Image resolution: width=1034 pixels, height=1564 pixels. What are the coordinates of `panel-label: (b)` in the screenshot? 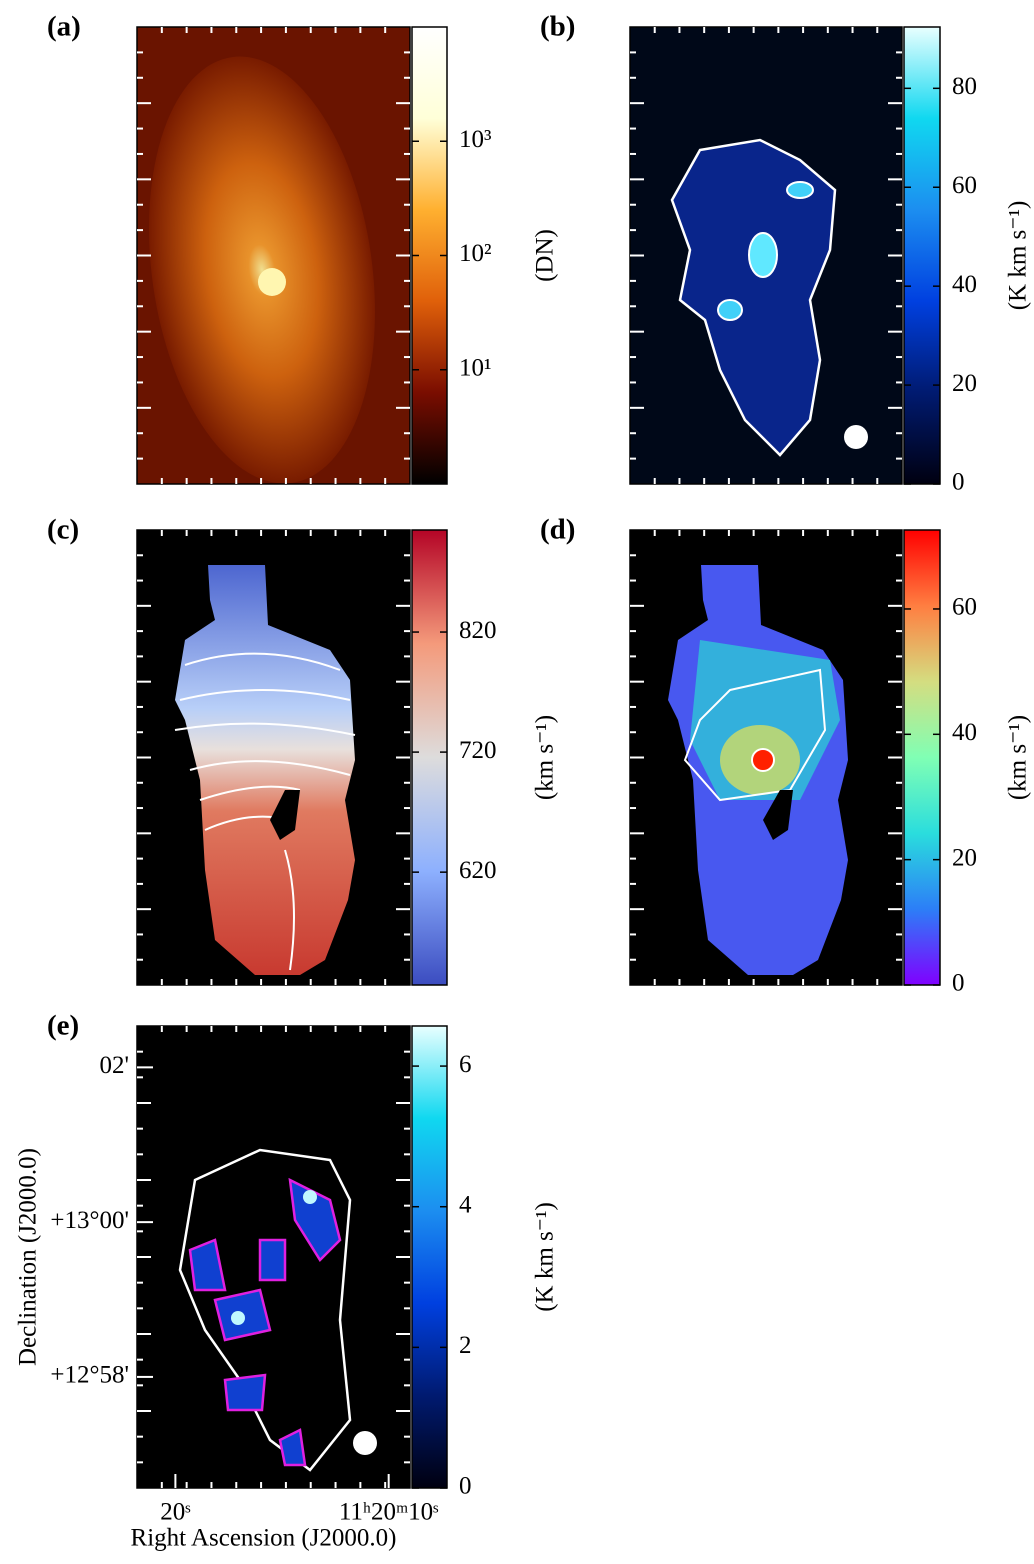 It's located at (557, 27).